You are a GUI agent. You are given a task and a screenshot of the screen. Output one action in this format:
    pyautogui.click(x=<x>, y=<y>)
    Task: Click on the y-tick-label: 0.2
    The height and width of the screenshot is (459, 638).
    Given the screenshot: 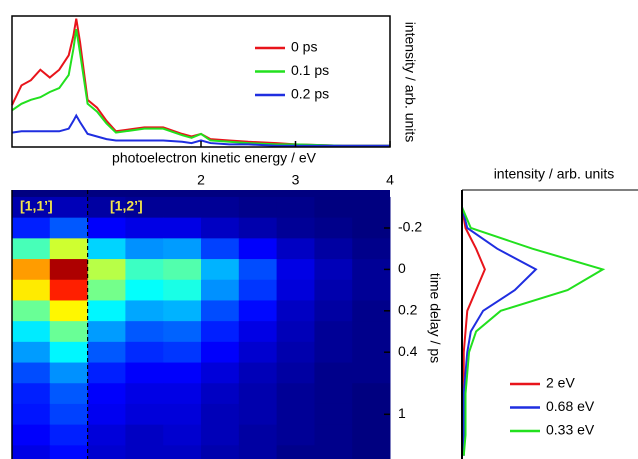 What is the action you would take?
    pyautogui.click(x=408, y=310)
    